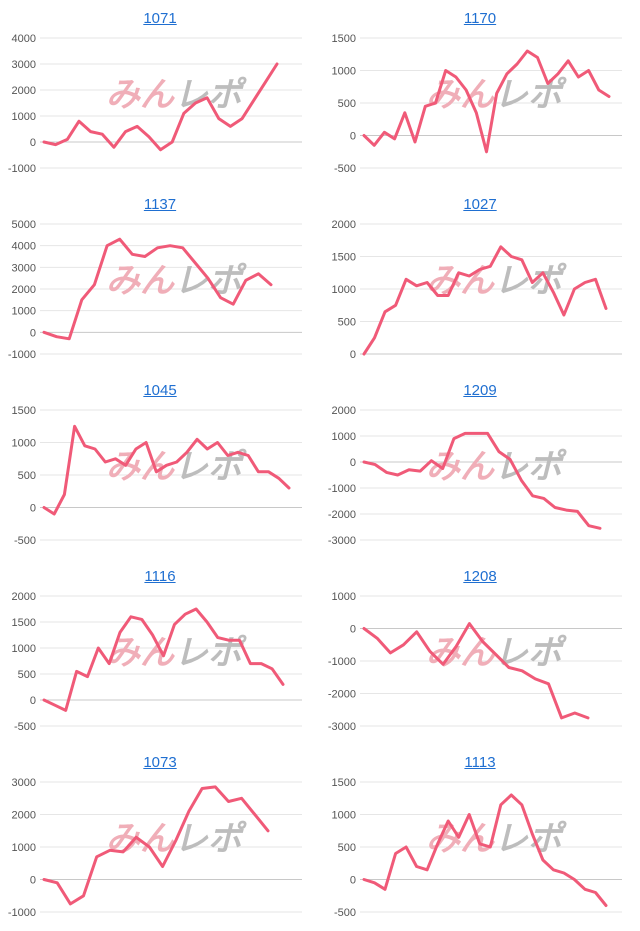 This screenshot has width=640, height=931. What do you see at coordinates (160, 18) in the screenshot?
I see `chart-title-link: 1071` at bounding box center [160, 18].